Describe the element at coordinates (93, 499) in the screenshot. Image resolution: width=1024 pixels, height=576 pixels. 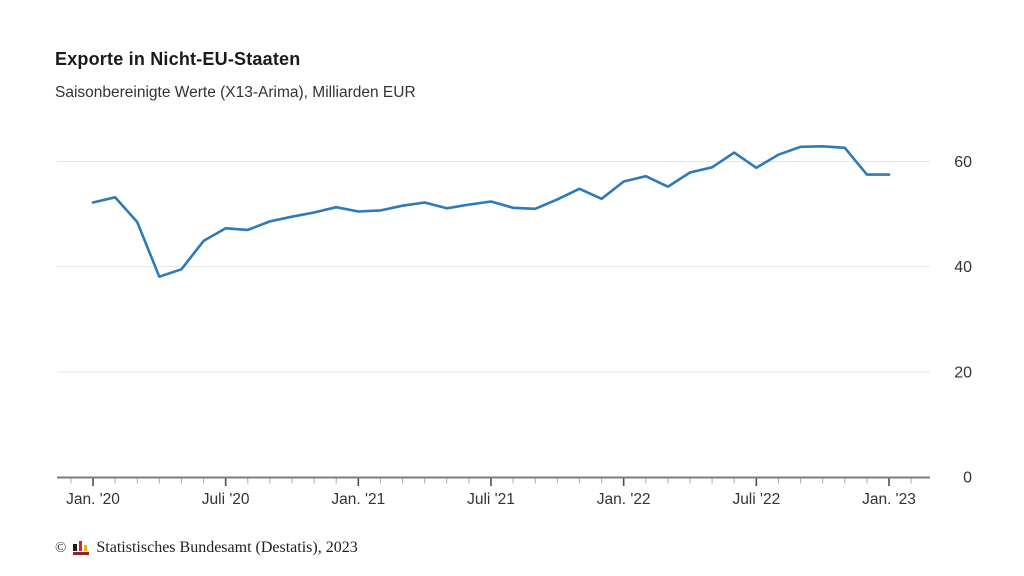
I see `x-axis-tick-label: Jan. '20` at that location.